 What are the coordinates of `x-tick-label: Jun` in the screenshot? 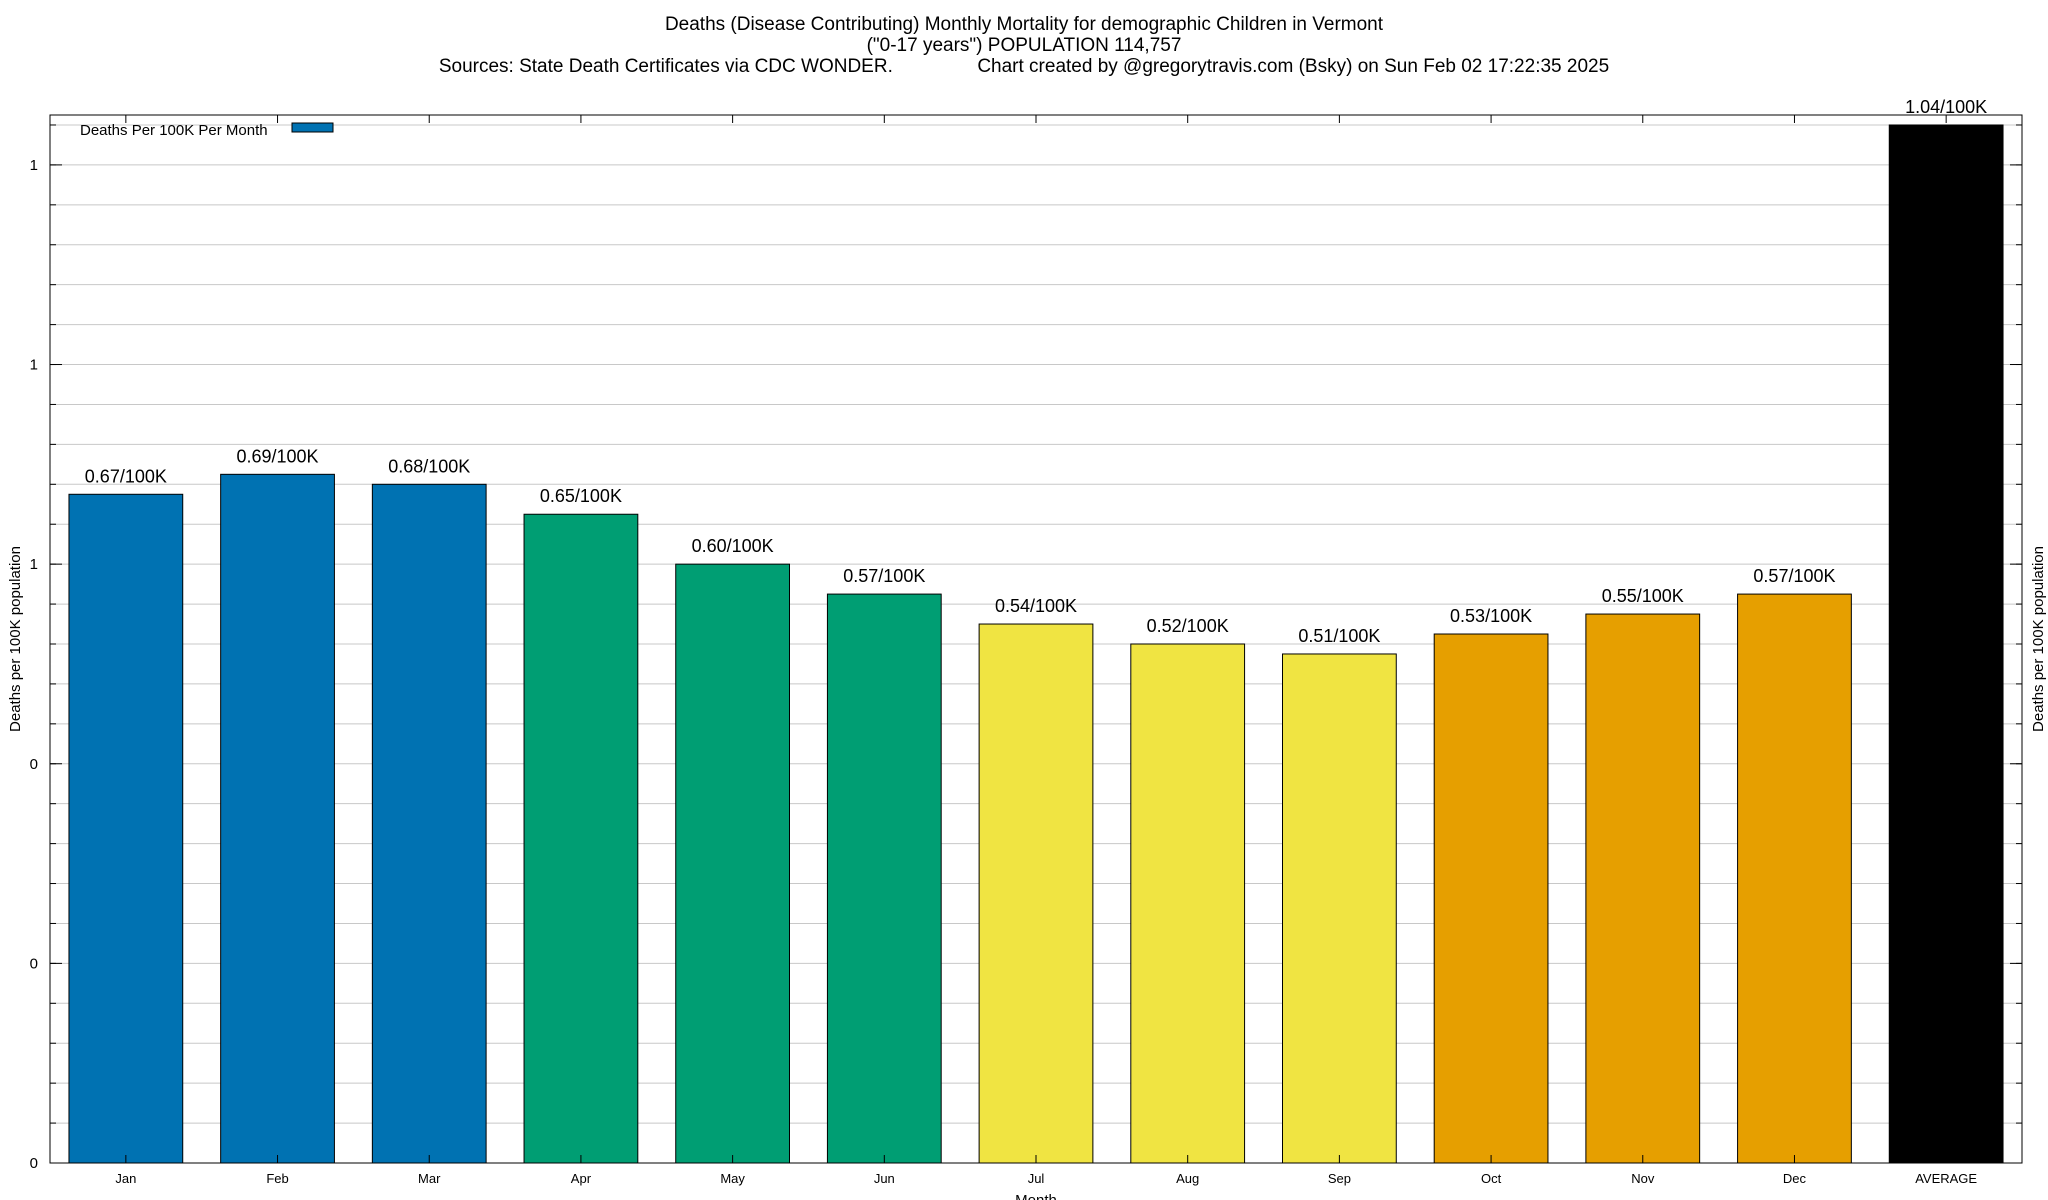 It's located at (884, 1178).